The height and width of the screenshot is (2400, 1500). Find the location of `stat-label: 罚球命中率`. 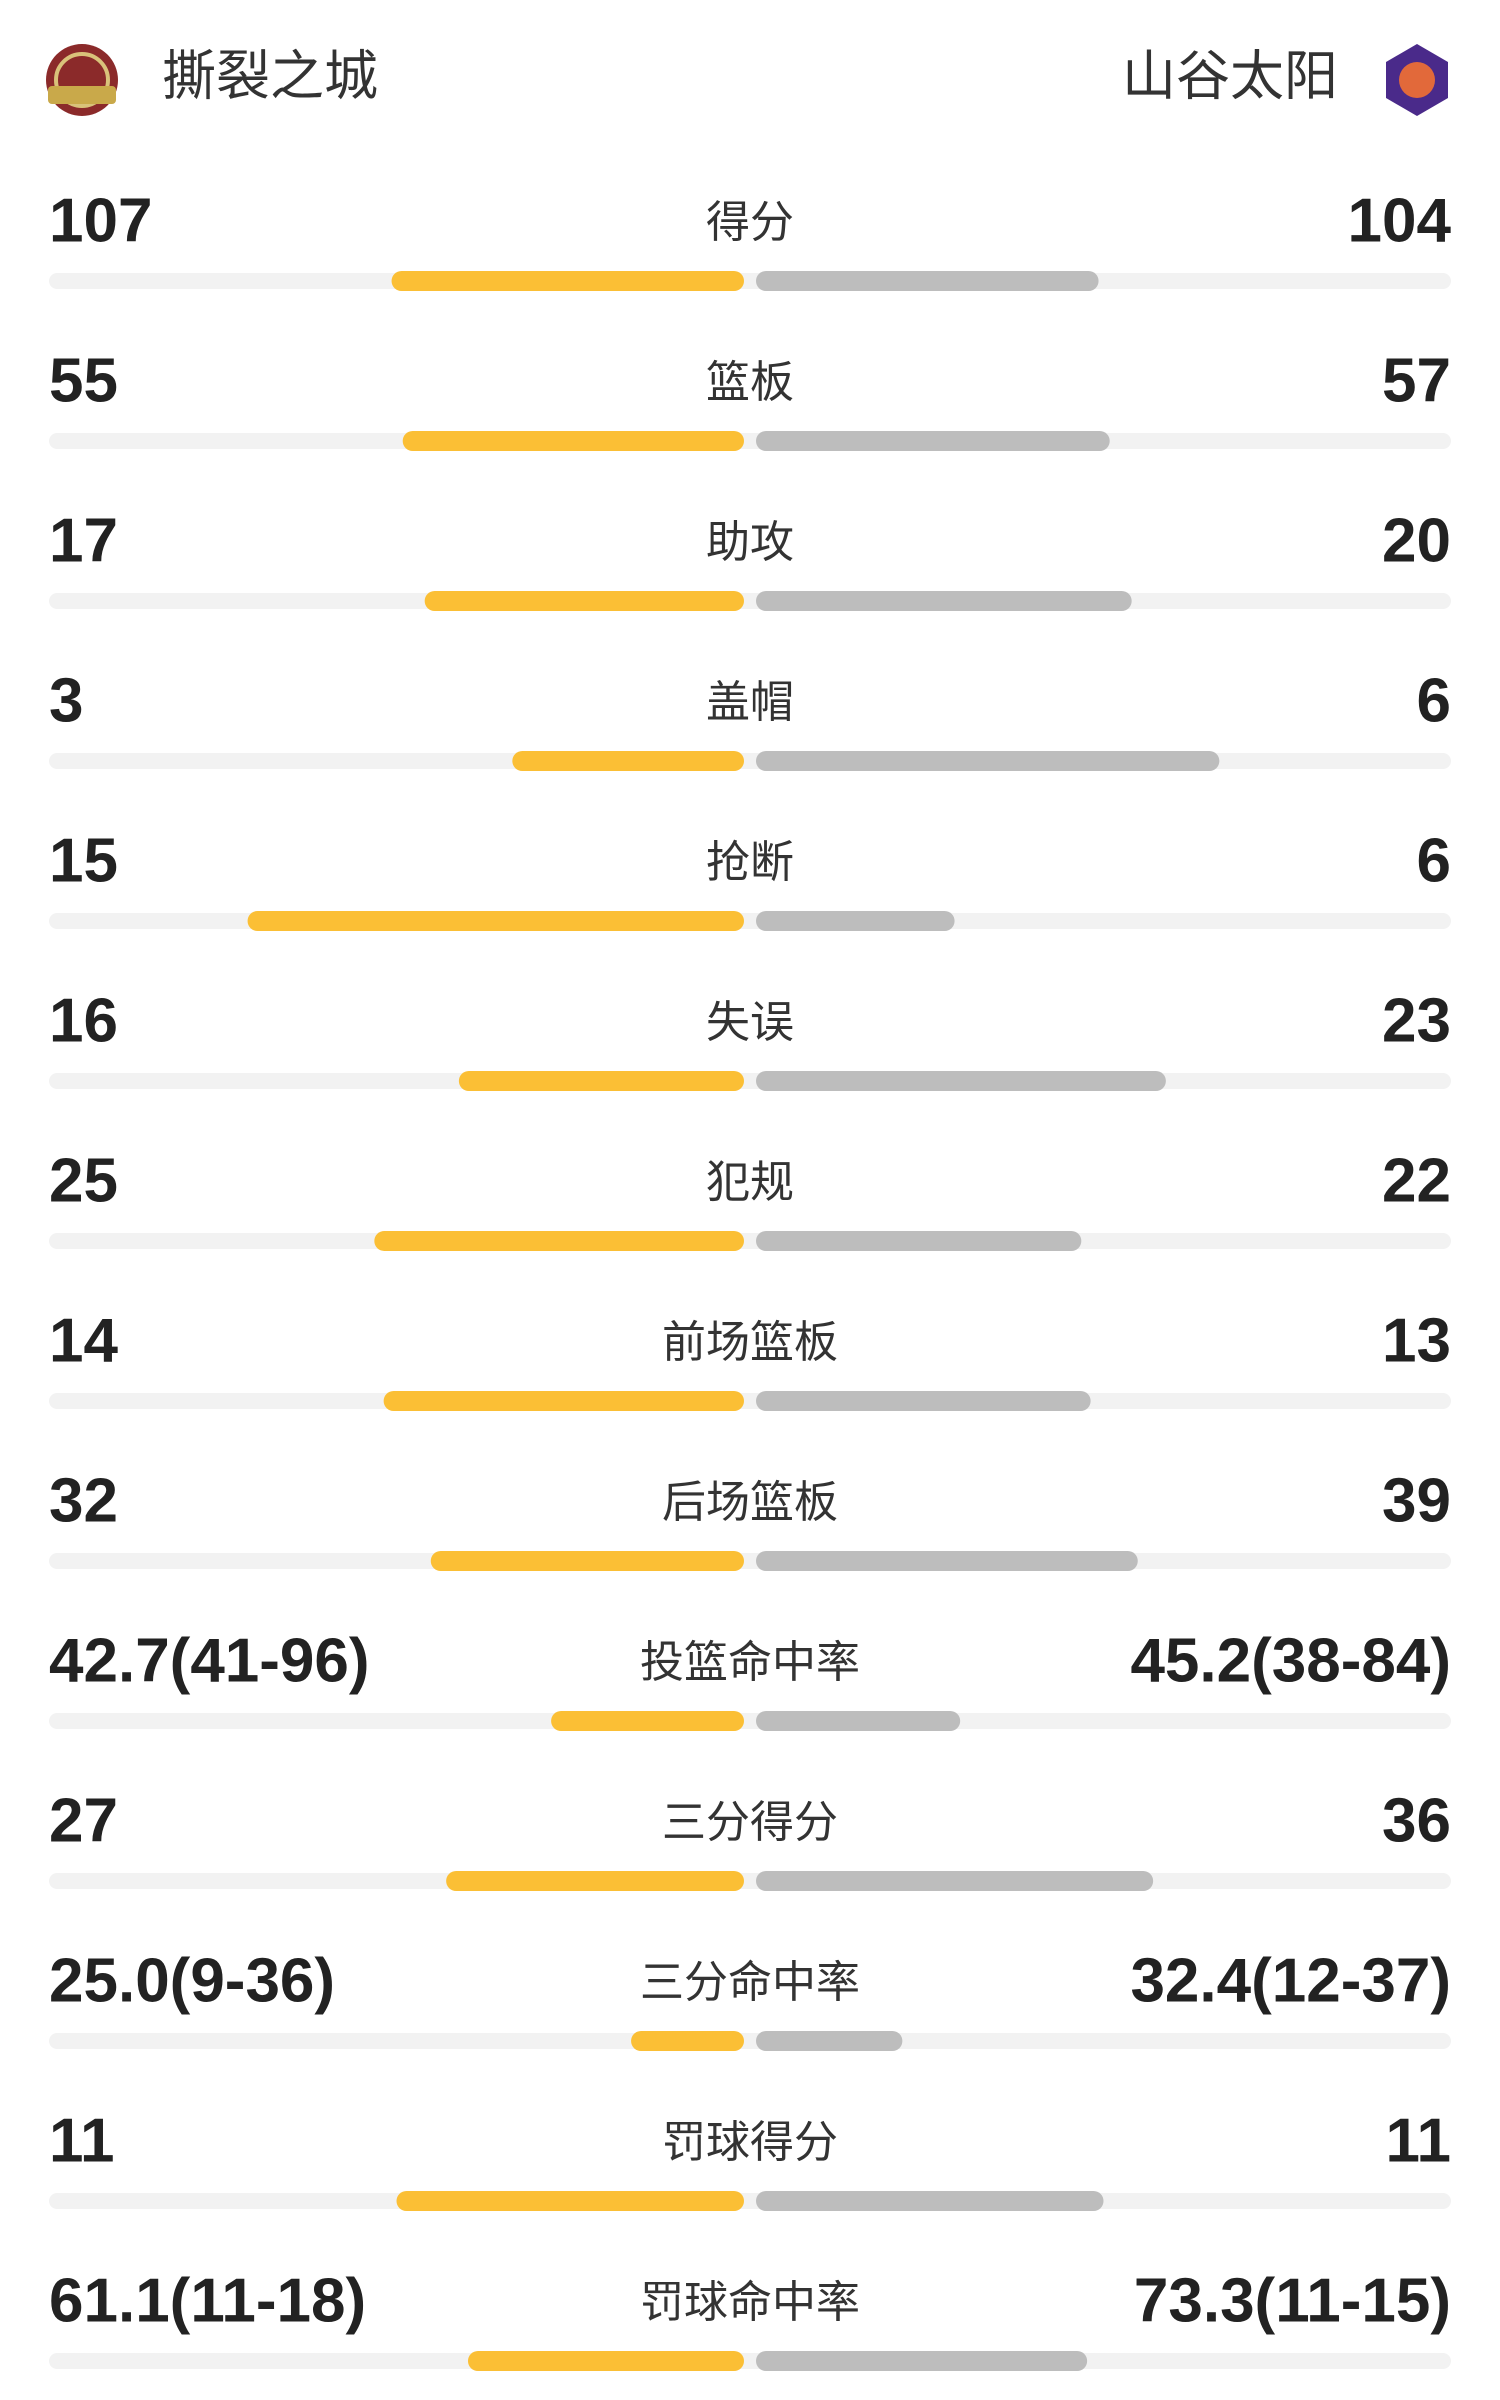

stat-label: 罚球命中率 is located at coordinates (750, 2302).